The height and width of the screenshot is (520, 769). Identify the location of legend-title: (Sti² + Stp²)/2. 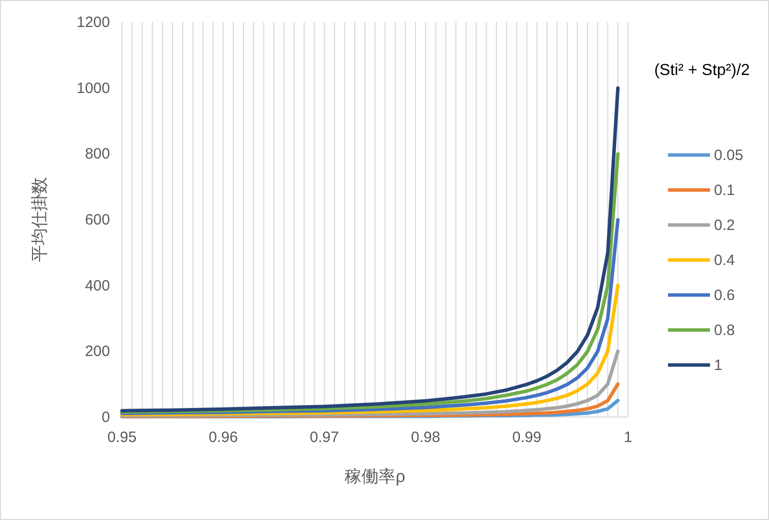
(702, 70).